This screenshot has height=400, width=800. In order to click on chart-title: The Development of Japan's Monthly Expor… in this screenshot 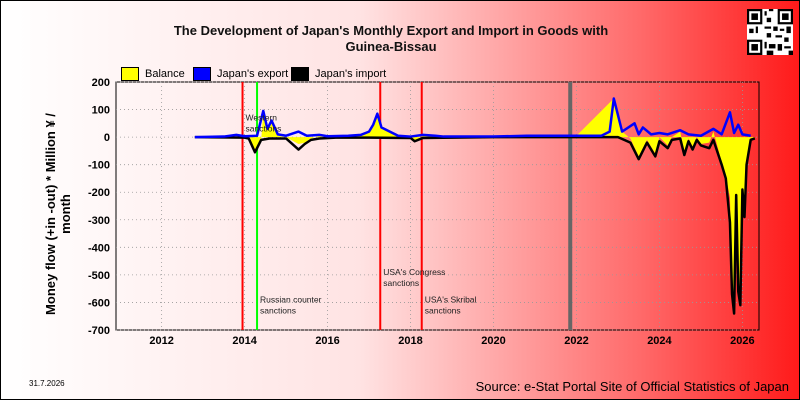, I will do `click(391, 39)`.